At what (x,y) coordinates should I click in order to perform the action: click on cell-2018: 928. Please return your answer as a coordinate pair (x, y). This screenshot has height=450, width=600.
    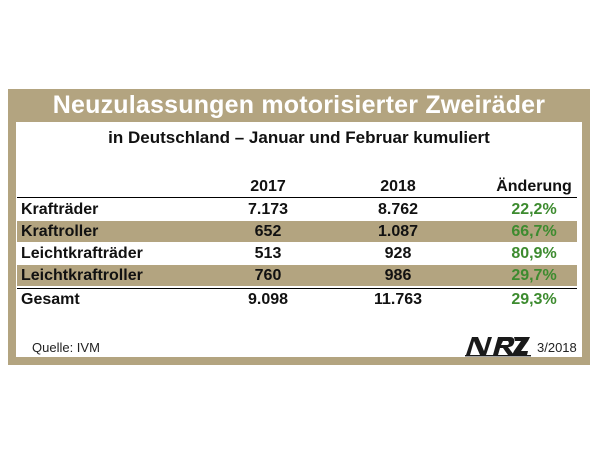
    Looking at the image, I should click on (398, 253).